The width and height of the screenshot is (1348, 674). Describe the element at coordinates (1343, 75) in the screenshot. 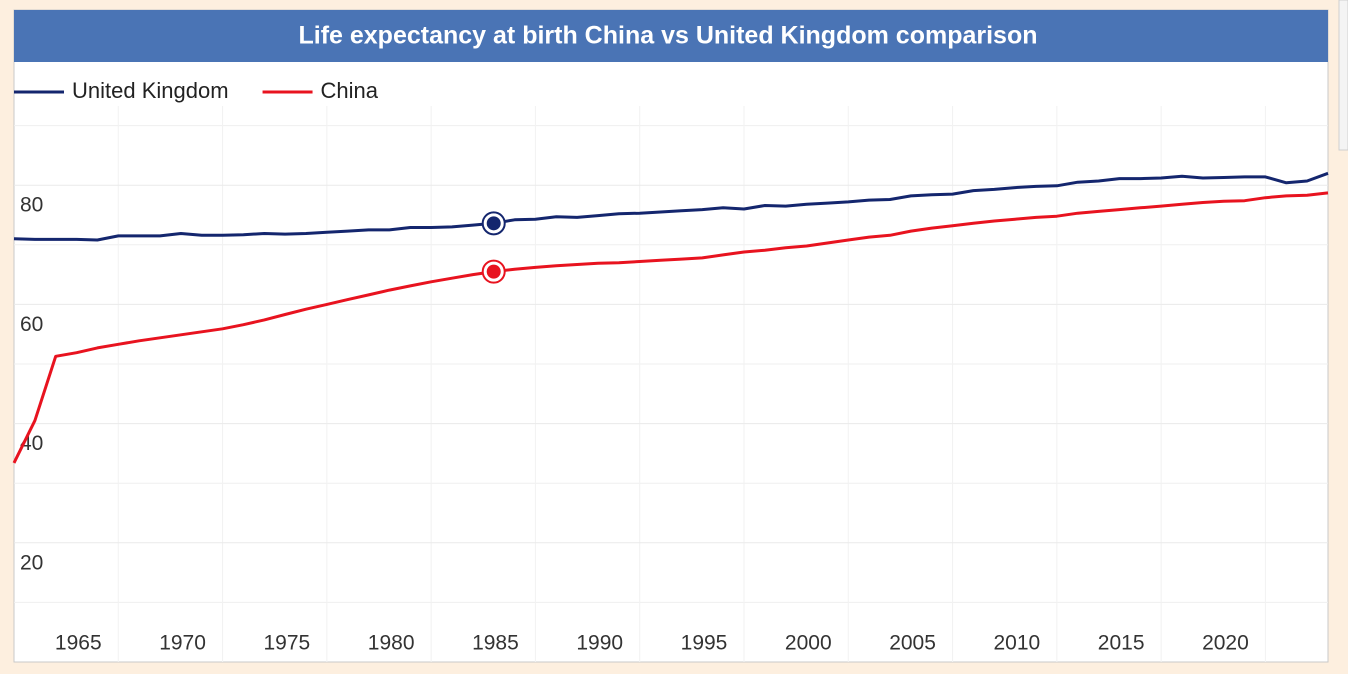

I see `scrollbar` at that location.